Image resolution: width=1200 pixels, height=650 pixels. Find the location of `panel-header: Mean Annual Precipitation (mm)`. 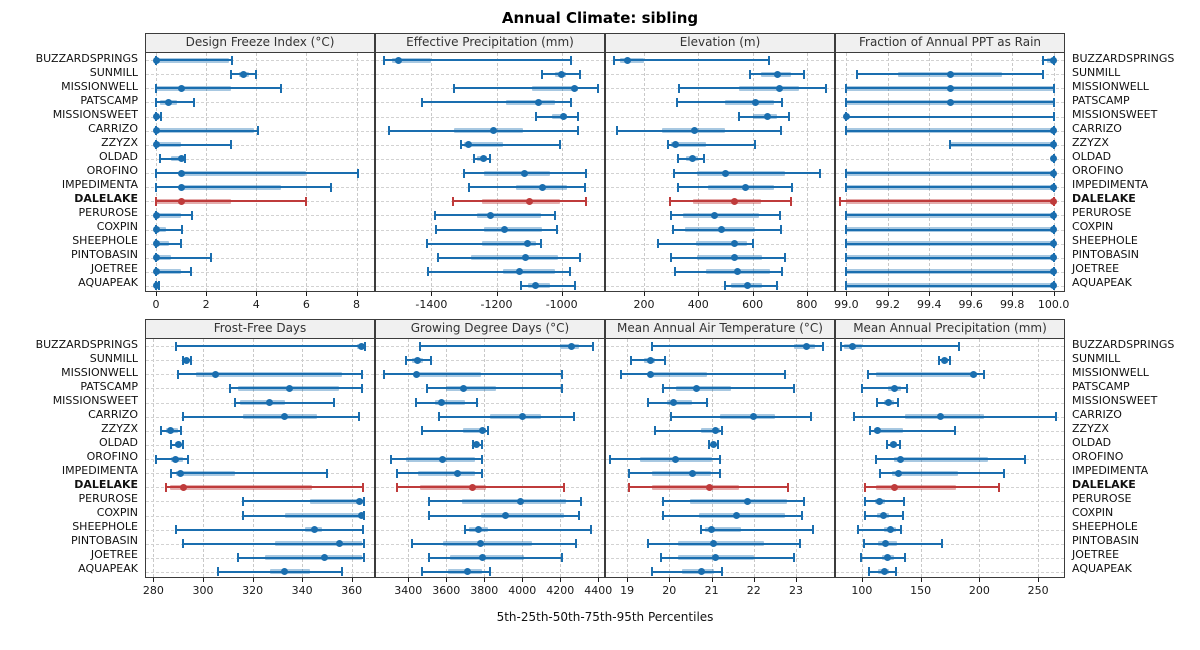

panel-header: Mean Annual Precipitation (mm) is located at coordinates (950, 328).